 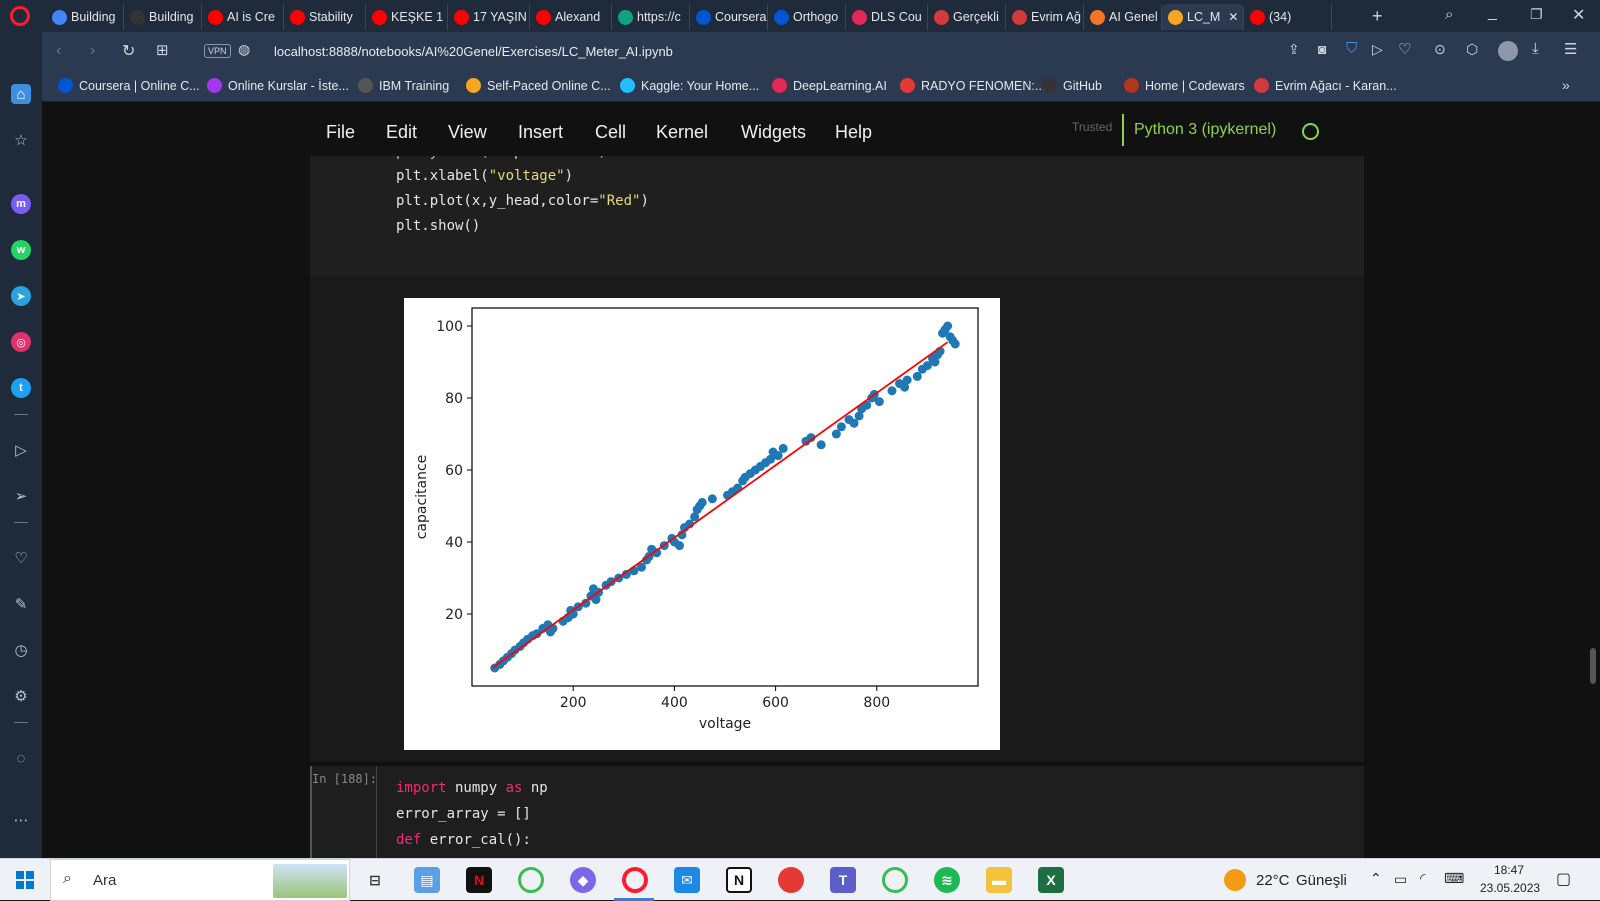 I want to click on home-icon: ⌂, so click(x=21, y=94).